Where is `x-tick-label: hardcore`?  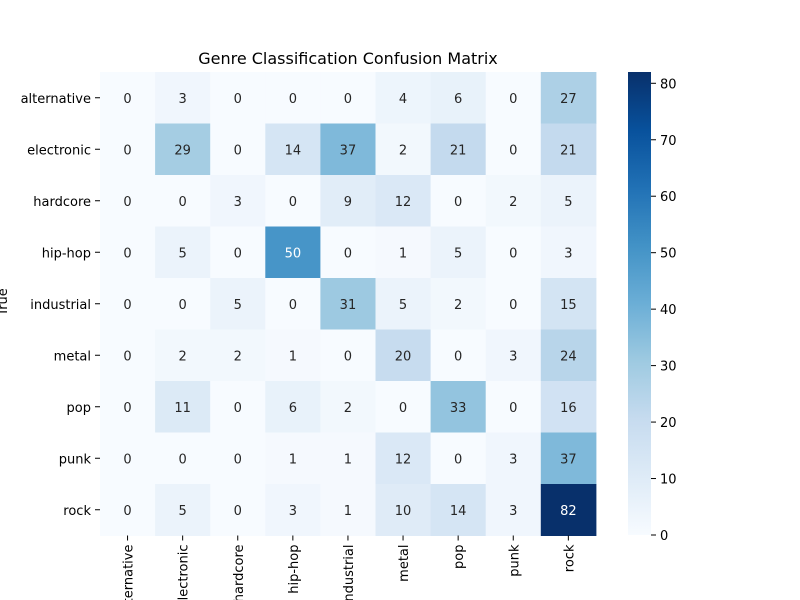 x-tick-label: hardcore is located at coordinates (239, 572).